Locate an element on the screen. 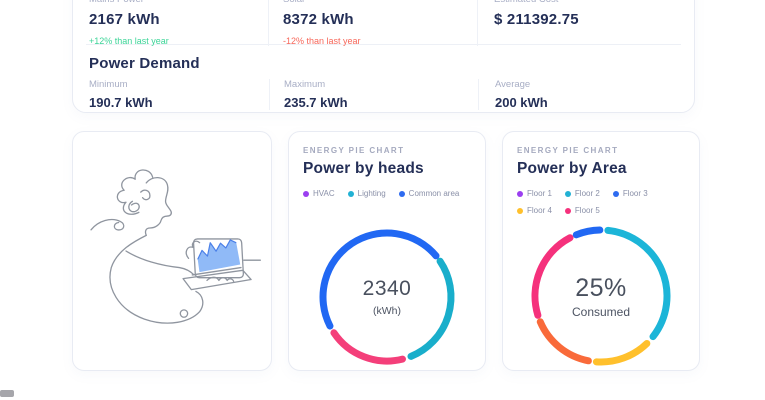 This screenshot has width=765, height=400. legend: Floor 1 Floor 2 Floor 3 Floor 4 Floor 5 is located at coordinates (601, 202).